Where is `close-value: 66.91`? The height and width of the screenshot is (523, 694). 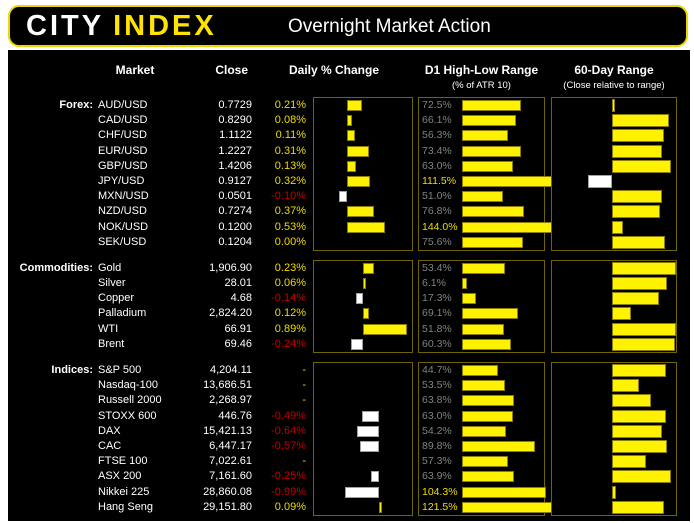
close-value: 66.91 is located at coordinates (238, 328).